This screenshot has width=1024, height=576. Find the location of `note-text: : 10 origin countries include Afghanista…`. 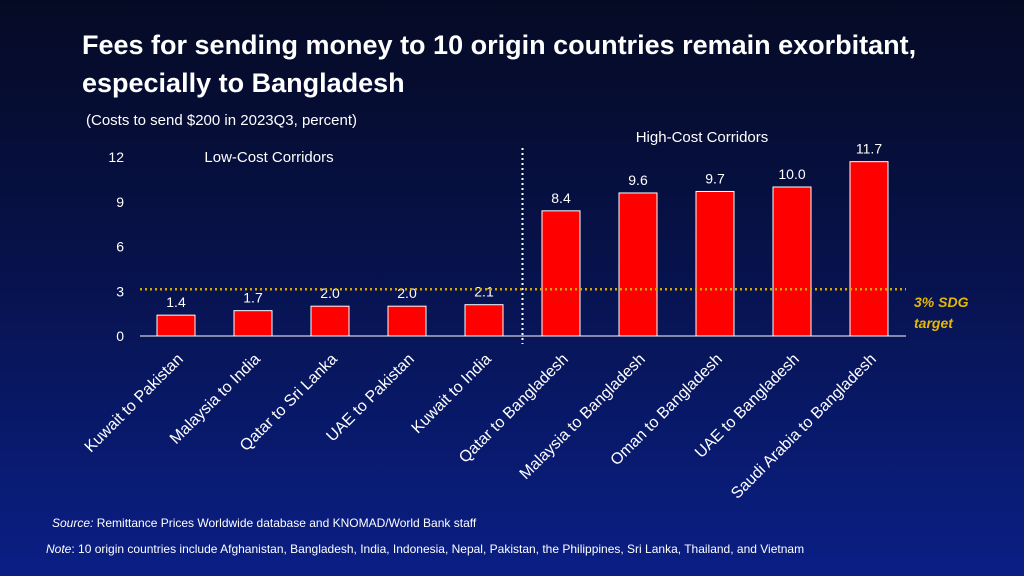

note-text: : 10 origin countries include Afghanista… is located at coordinates (438, 549).